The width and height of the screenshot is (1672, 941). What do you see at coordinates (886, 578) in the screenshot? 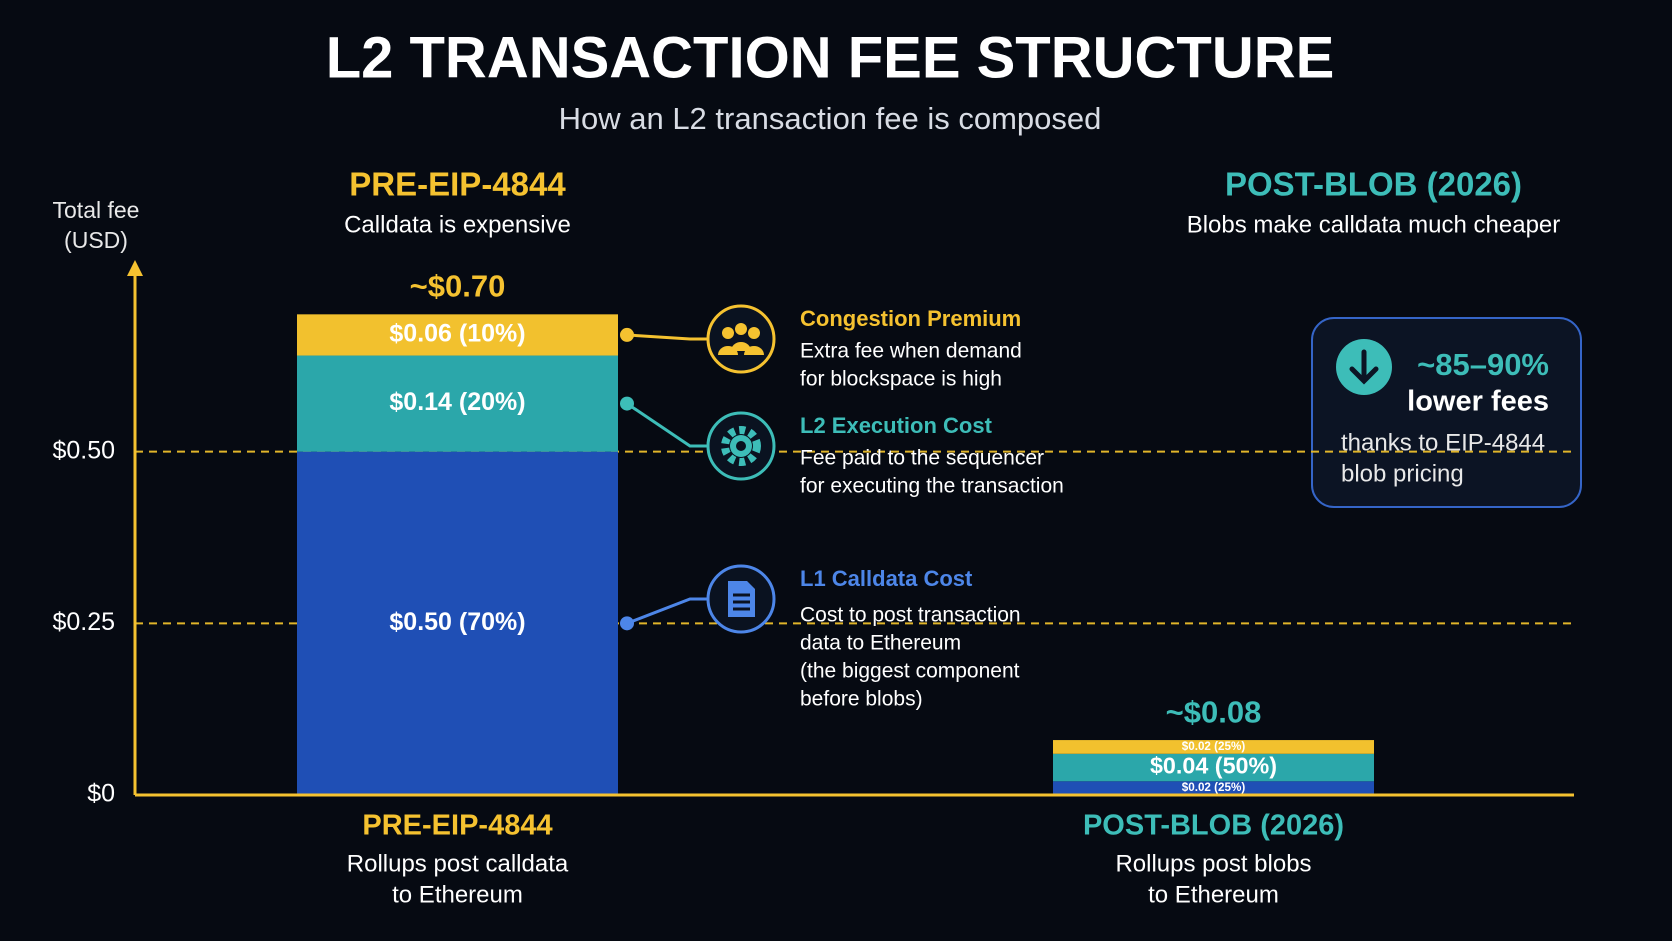
I see `legend-label: L1 Calldata Cost` at bounding box center [886, 578].